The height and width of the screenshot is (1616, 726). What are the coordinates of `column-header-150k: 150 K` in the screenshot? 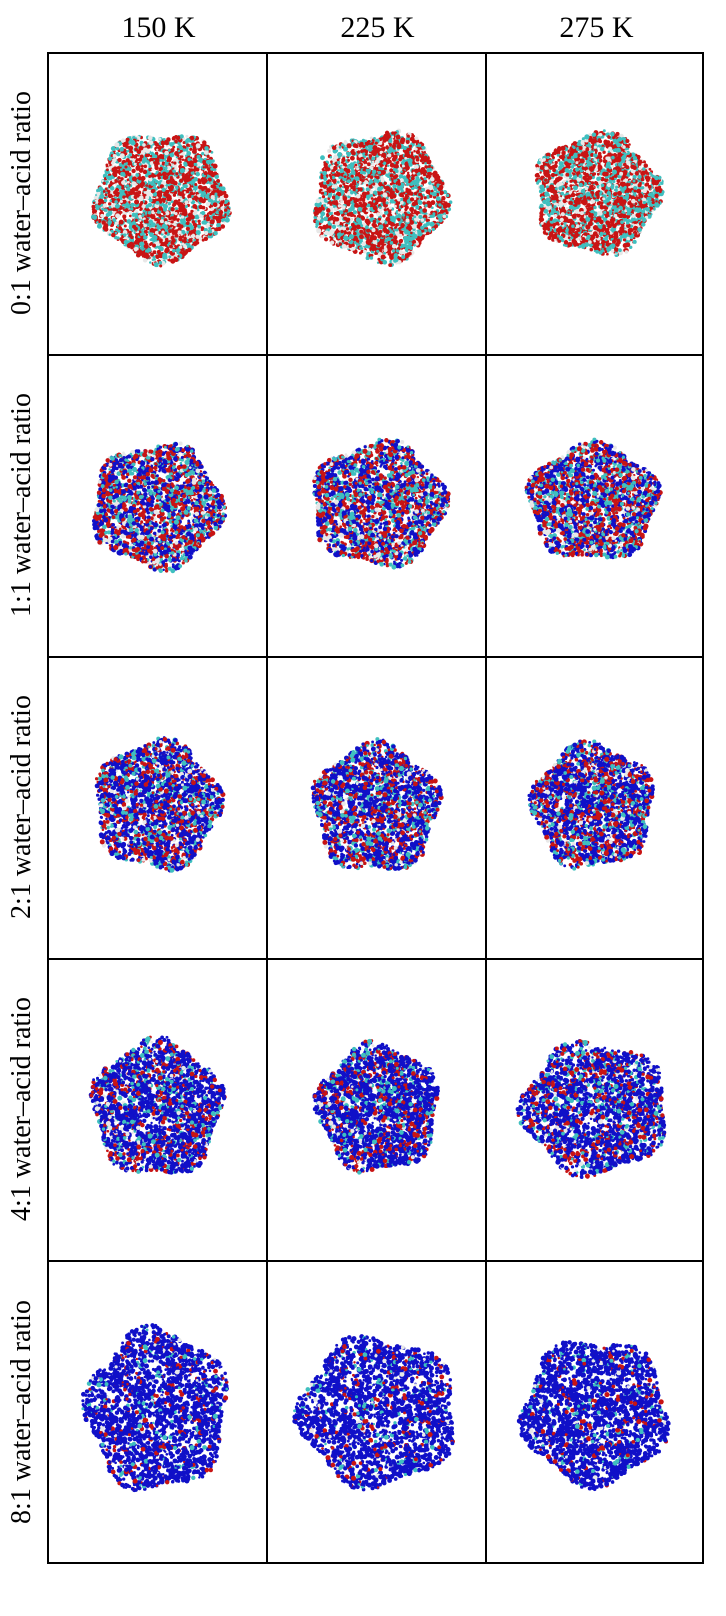 It's located at (158, 28).